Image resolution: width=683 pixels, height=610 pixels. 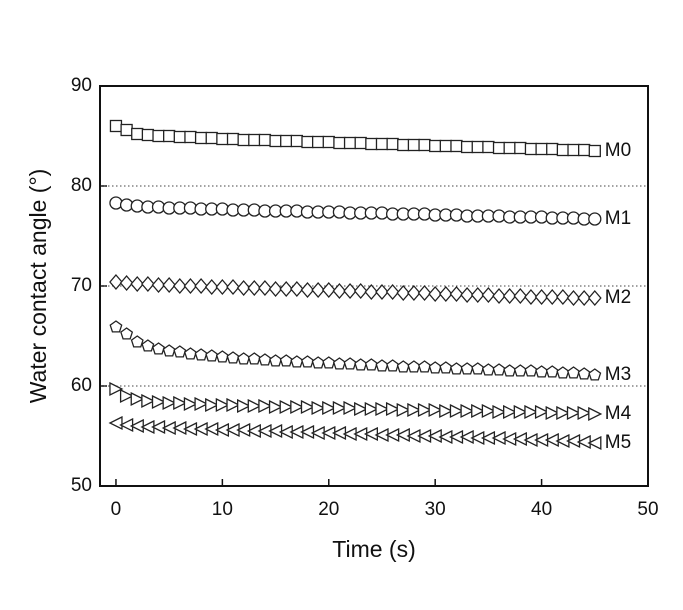 I want to click on x-tick-label: 30, so click(x=435, y=509).